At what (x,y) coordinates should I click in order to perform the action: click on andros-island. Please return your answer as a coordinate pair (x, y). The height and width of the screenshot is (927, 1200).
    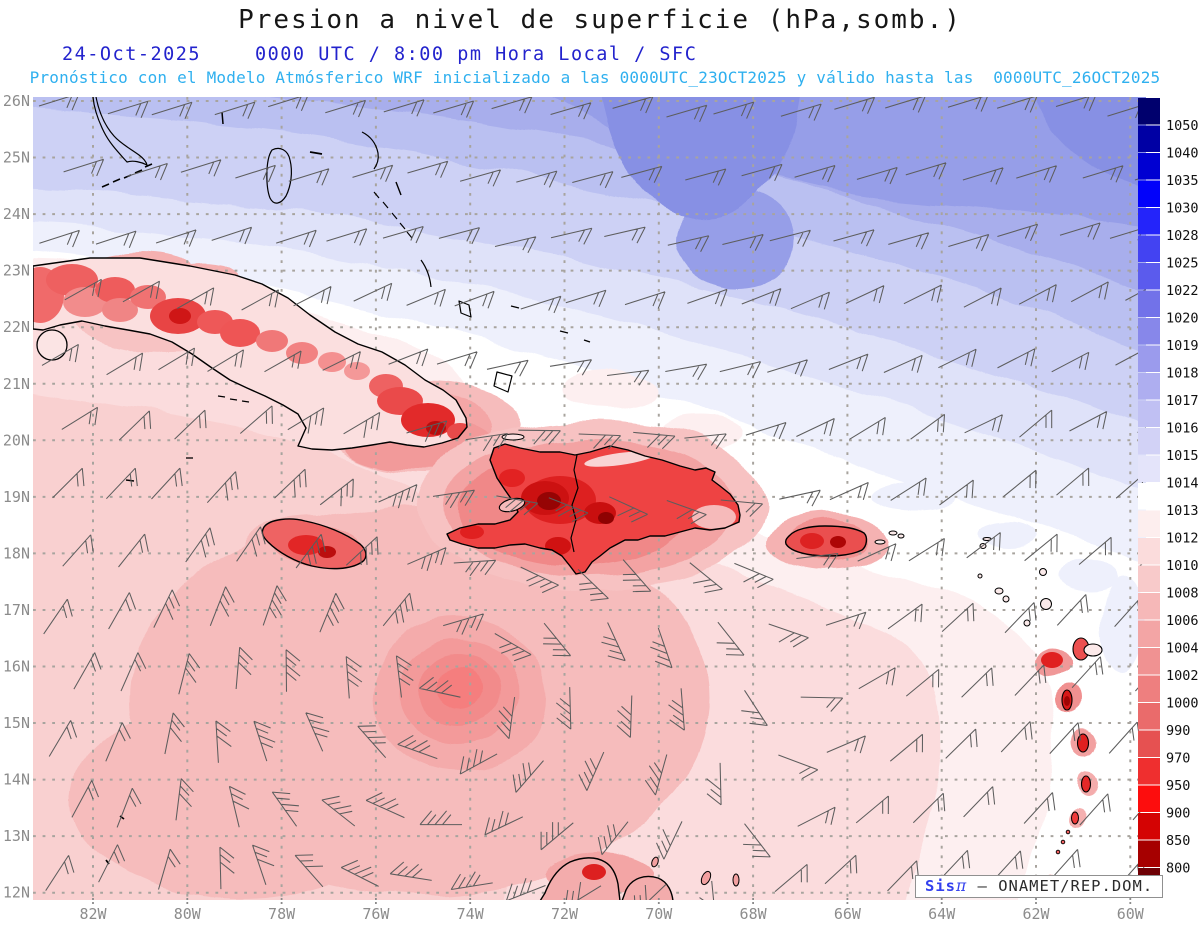
    Looking at the image, I should click on (279, 175).